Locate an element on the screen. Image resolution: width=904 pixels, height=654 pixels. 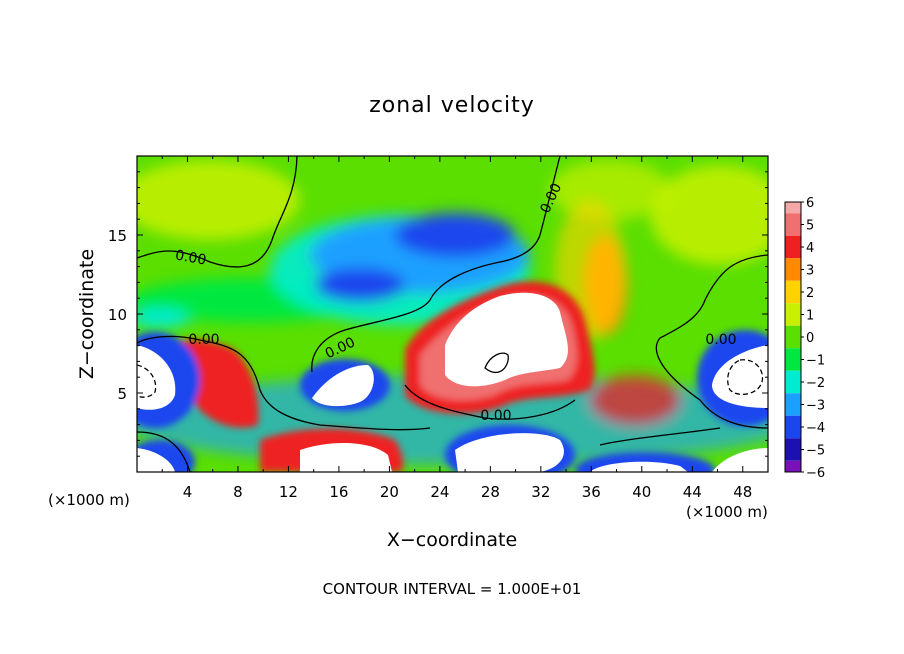
white-cell-center is located at coordinates (506, 339).